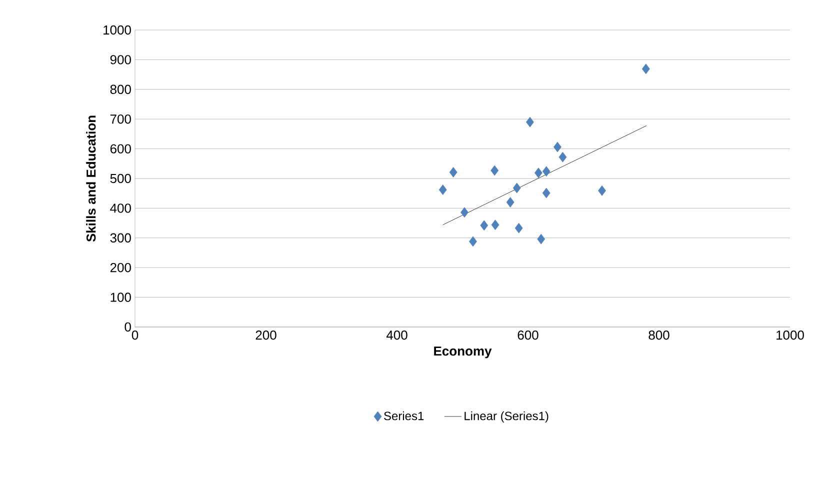 The width and height of the screenshot is (830, 479). What do you see at coordinates (266, 335) in the screenshot?
I see `x-tick-label: 200` at bounding box center [266, 335].